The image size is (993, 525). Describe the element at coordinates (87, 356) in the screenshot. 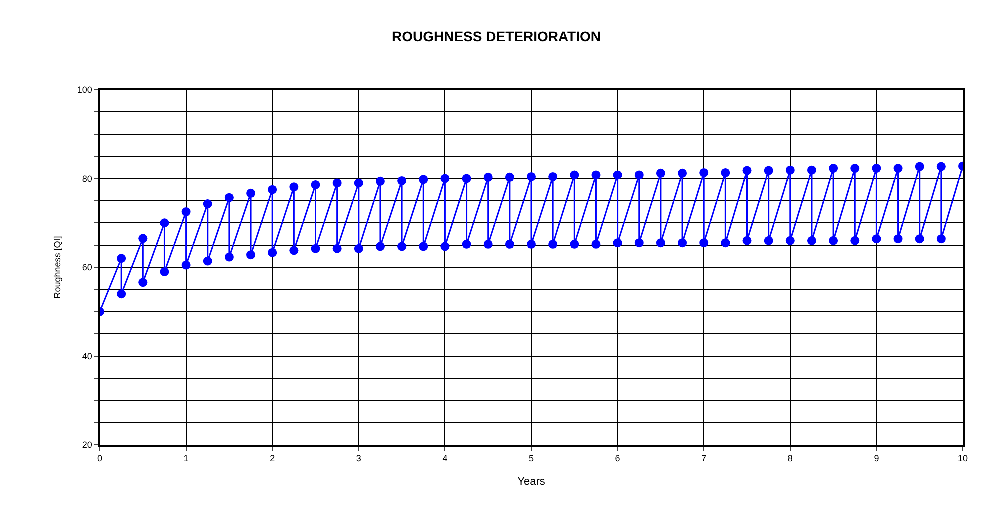

I see `y-tick-label: 40` at that location.